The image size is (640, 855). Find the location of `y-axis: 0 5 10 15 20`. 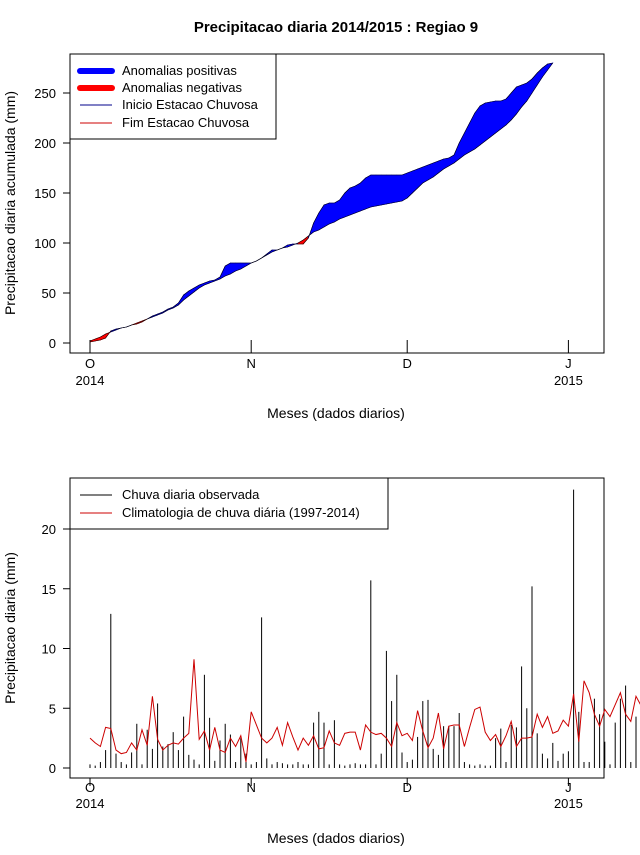

y-axis: 0 5 10 15 20 is located at coordinates (56, 649).